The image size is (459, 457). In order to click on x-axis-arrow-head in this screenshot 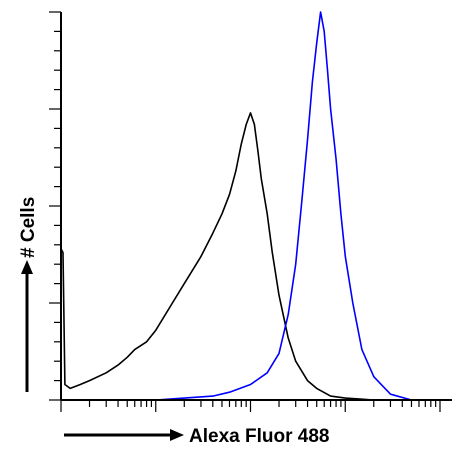, I will do `click(177, 435)`.